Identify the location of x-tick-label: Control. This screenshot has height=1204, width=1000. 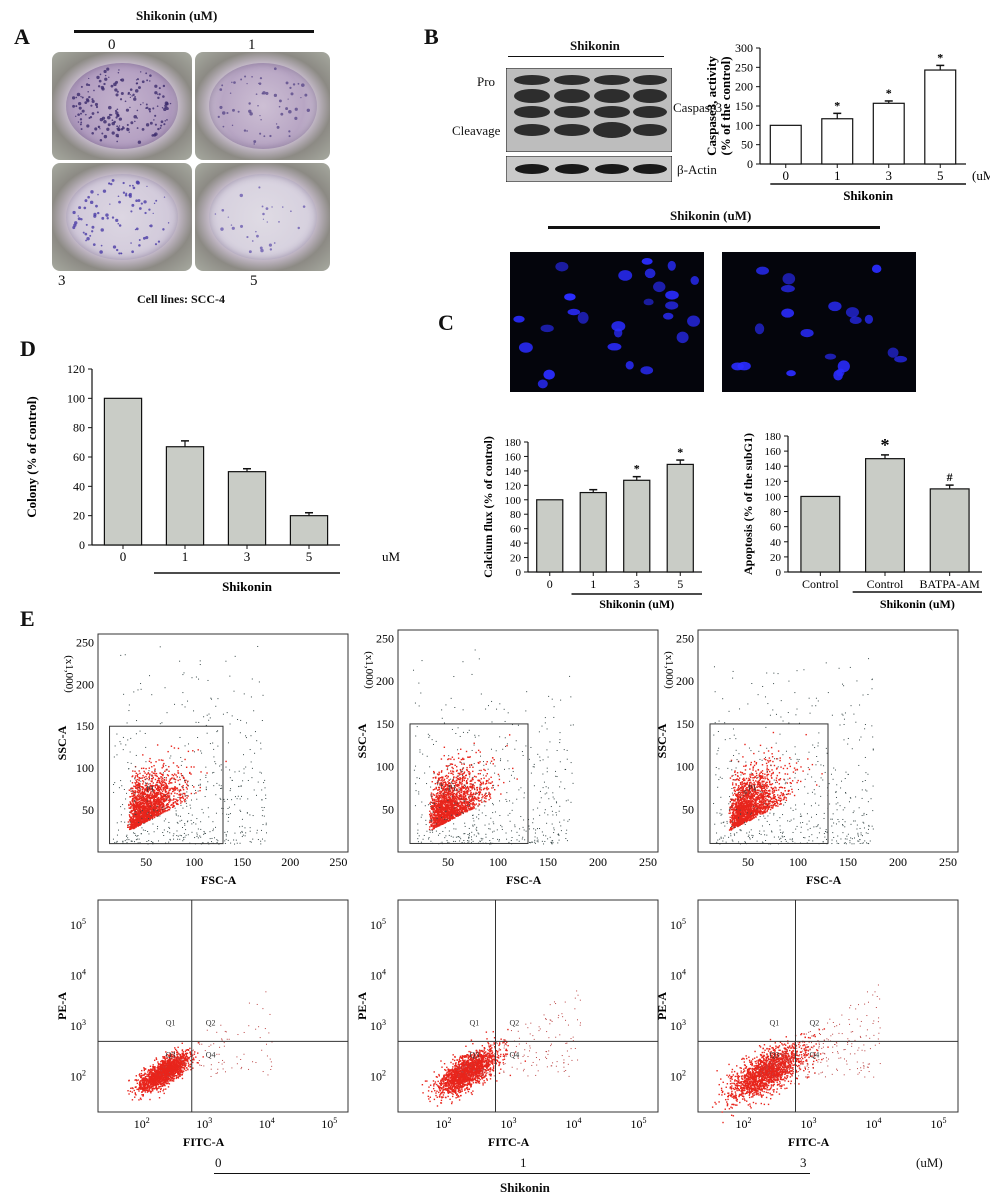
(820, 584).